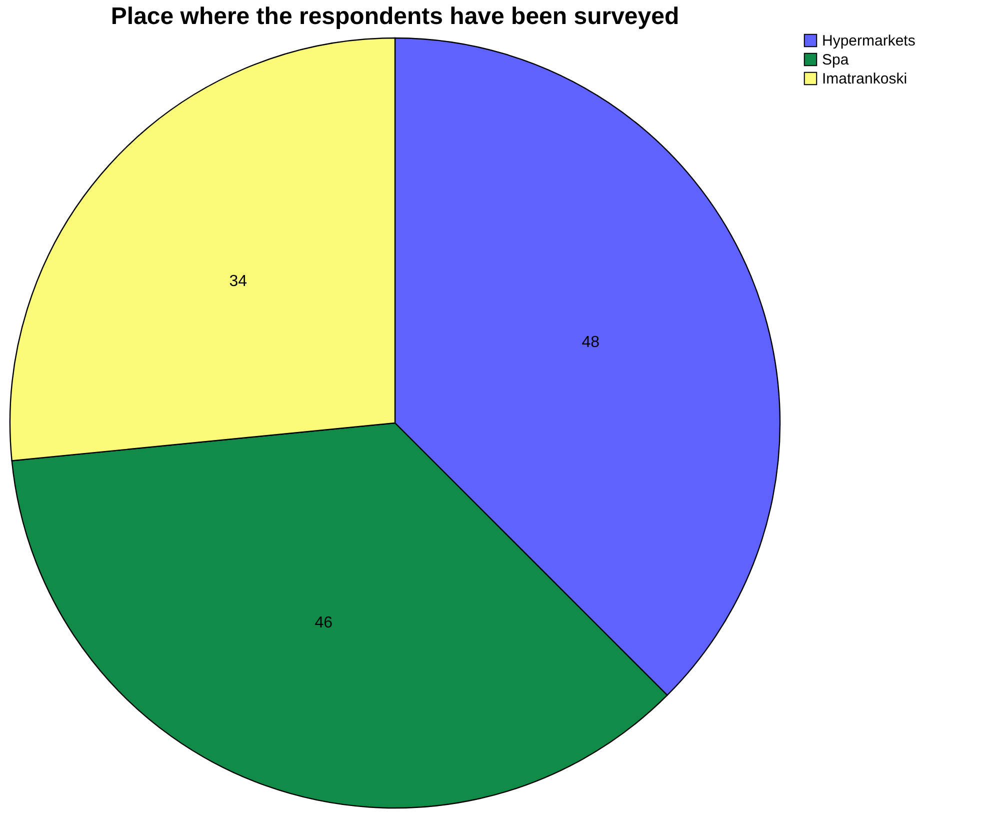  What do you see at coordinates (869, 41) in the screenshot?
I see `legend-label: Hypermarkets` at bounding box center [869, 41].